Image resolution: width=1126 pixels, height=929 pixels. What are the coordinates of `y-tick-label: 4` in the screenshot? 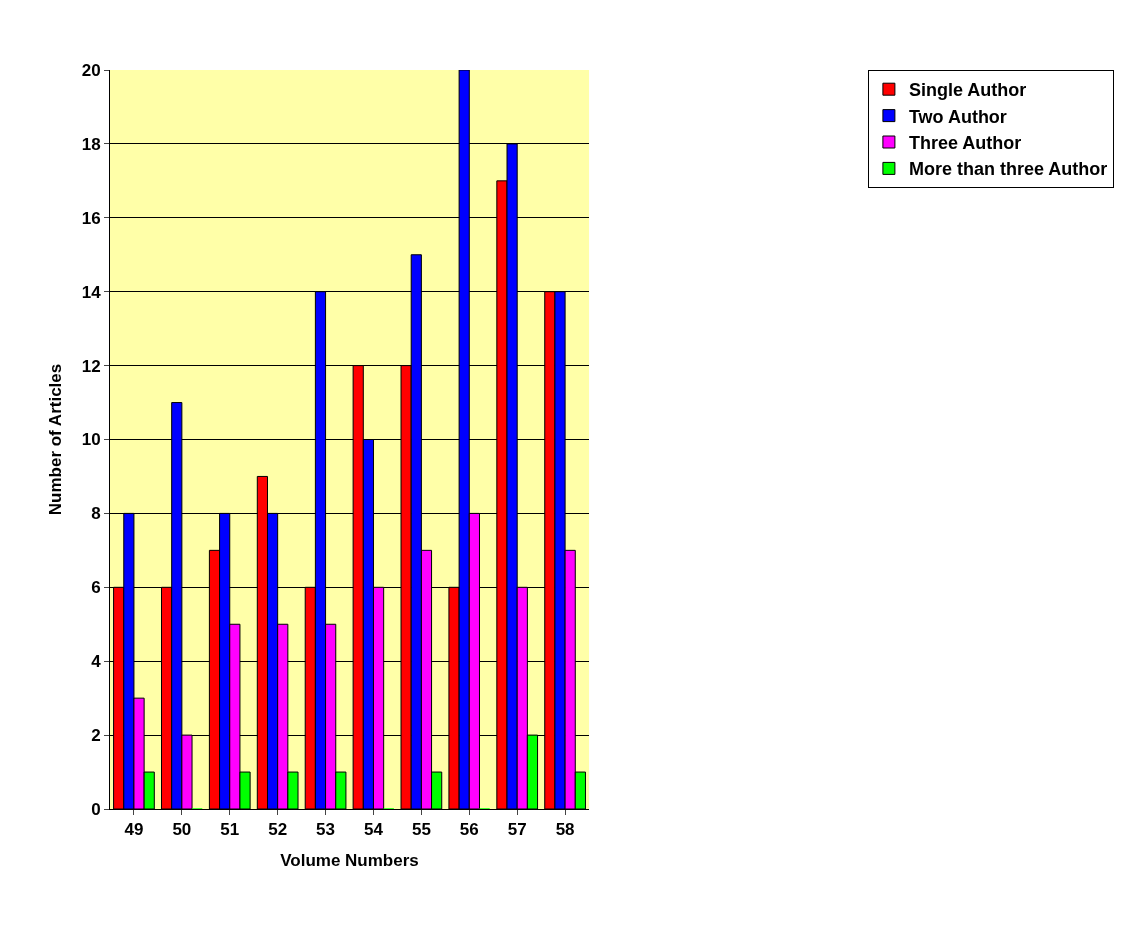 It's located at (96, 662).